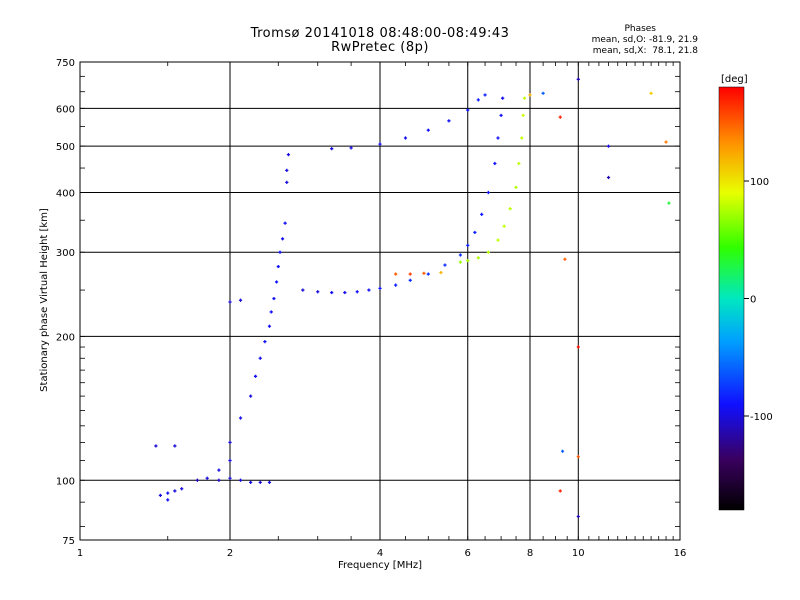 The width and height of the screenshot is (800, 600). Describe the element at coordinates (731, 298) in the screenshot. I see `colorbar` at that location.